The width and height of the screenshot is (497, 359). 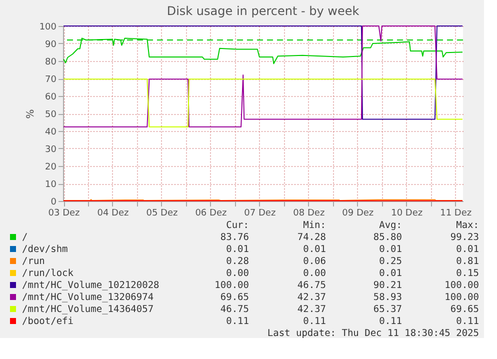 I want to click on legend-label: /boot/efi, so click(x=48, y=321).